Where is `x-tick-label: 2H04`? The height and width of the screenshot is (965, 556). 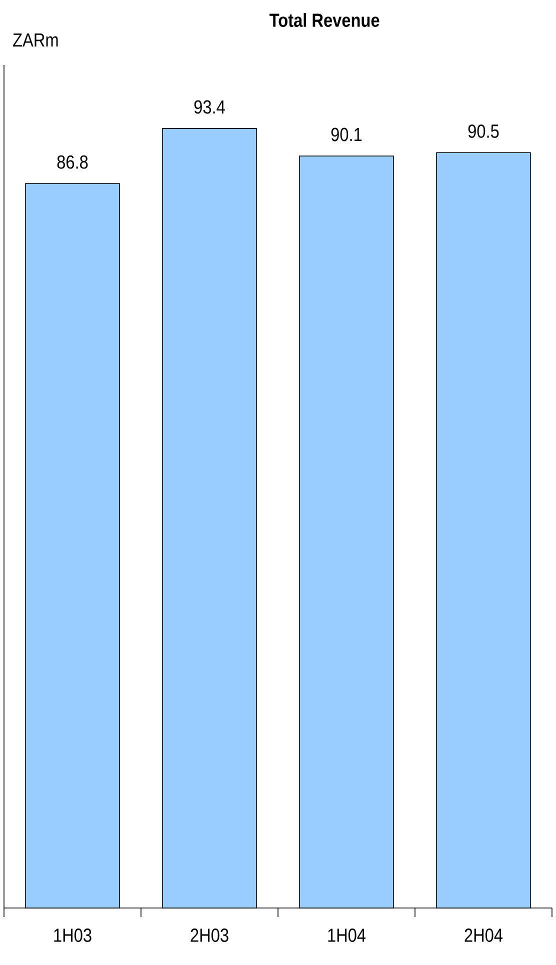 x-tick-label: 2H04 is located at coordinates (483, 935).